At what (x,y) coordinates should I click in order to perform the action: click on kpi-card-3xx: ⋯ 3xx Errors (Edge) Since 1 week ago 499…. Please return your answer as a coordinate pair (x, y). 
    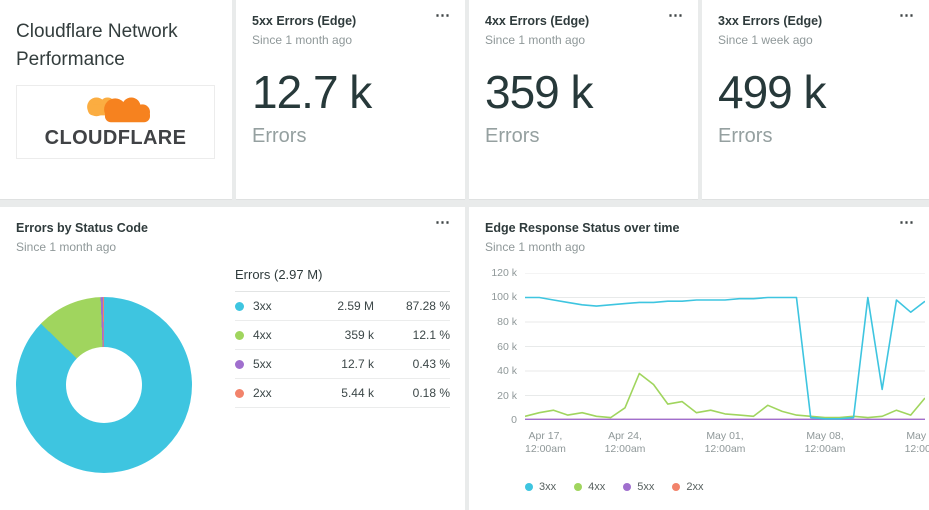
    Looking at the image, I should click on (815, 99).